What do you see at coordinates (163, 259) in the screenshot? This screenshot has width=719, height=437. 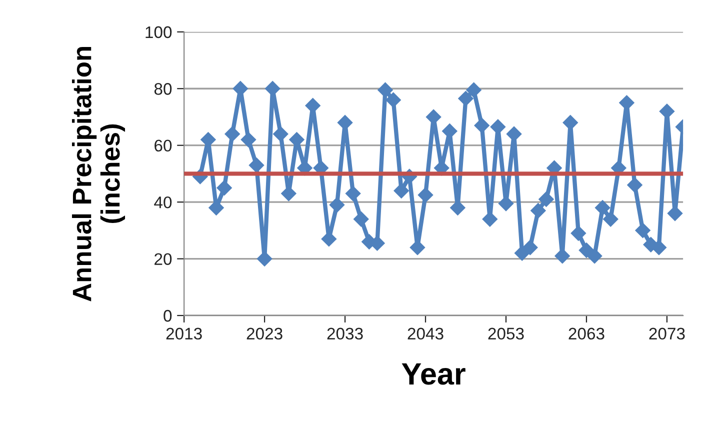 I see `y-tick-label: 20` at bounding box center [163, 259].